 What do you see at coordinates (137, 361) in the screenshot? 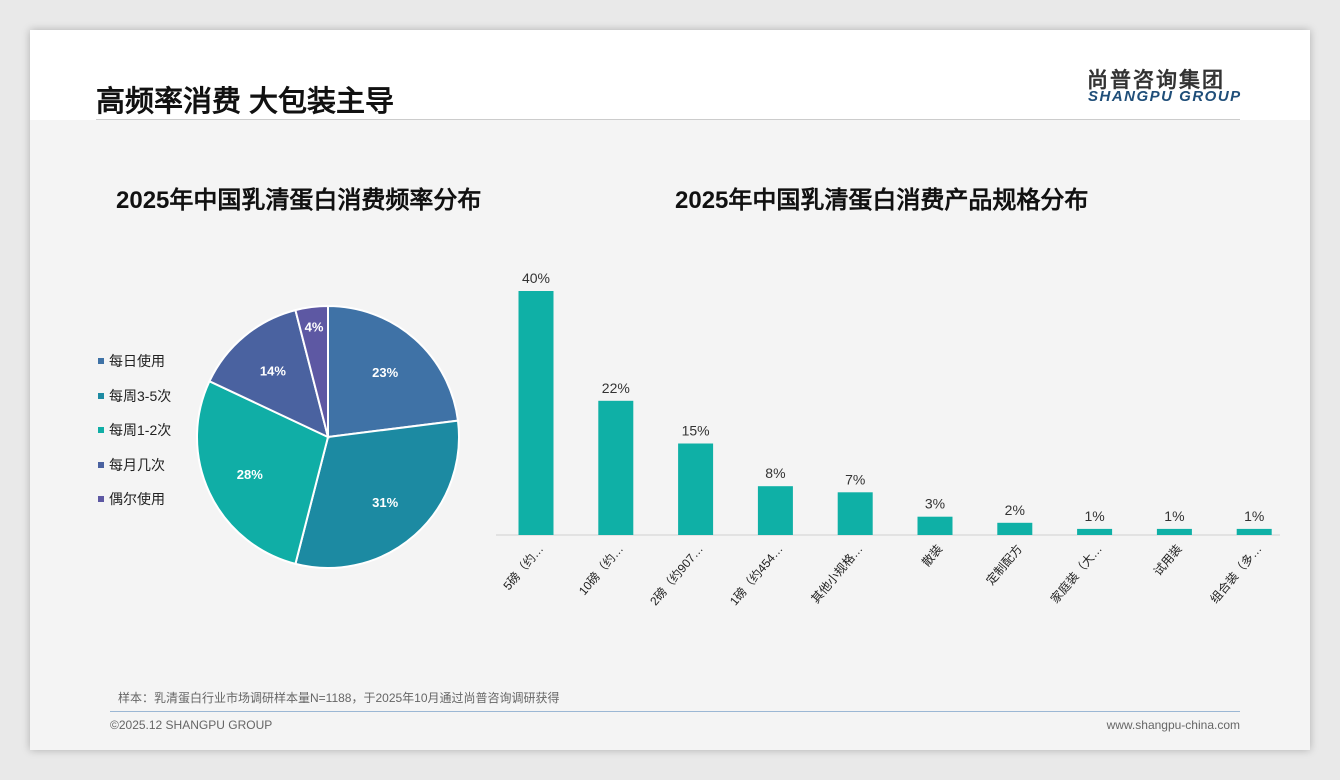
I see `legend-label: 每日使用` at bounding box center [137, 361].